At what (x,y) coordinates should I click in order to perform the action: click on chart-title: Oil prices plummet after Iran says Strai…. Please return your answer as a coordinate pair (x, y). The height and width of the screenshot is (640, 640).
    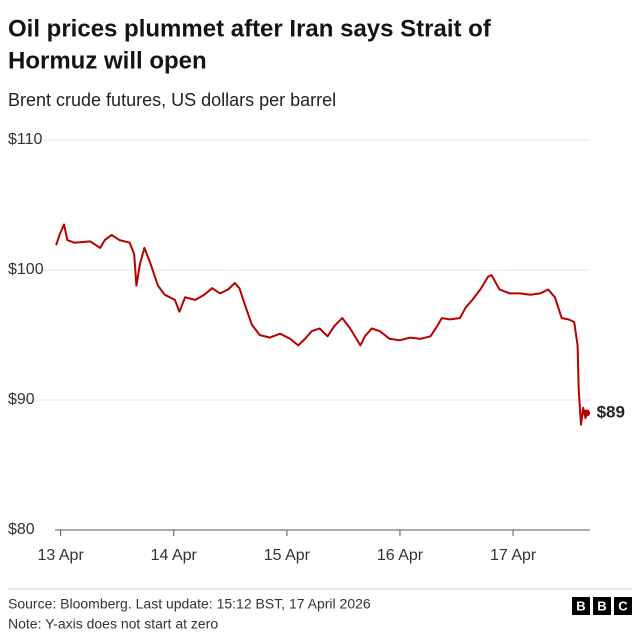
    Looking at the image, I should click on (250, 28).